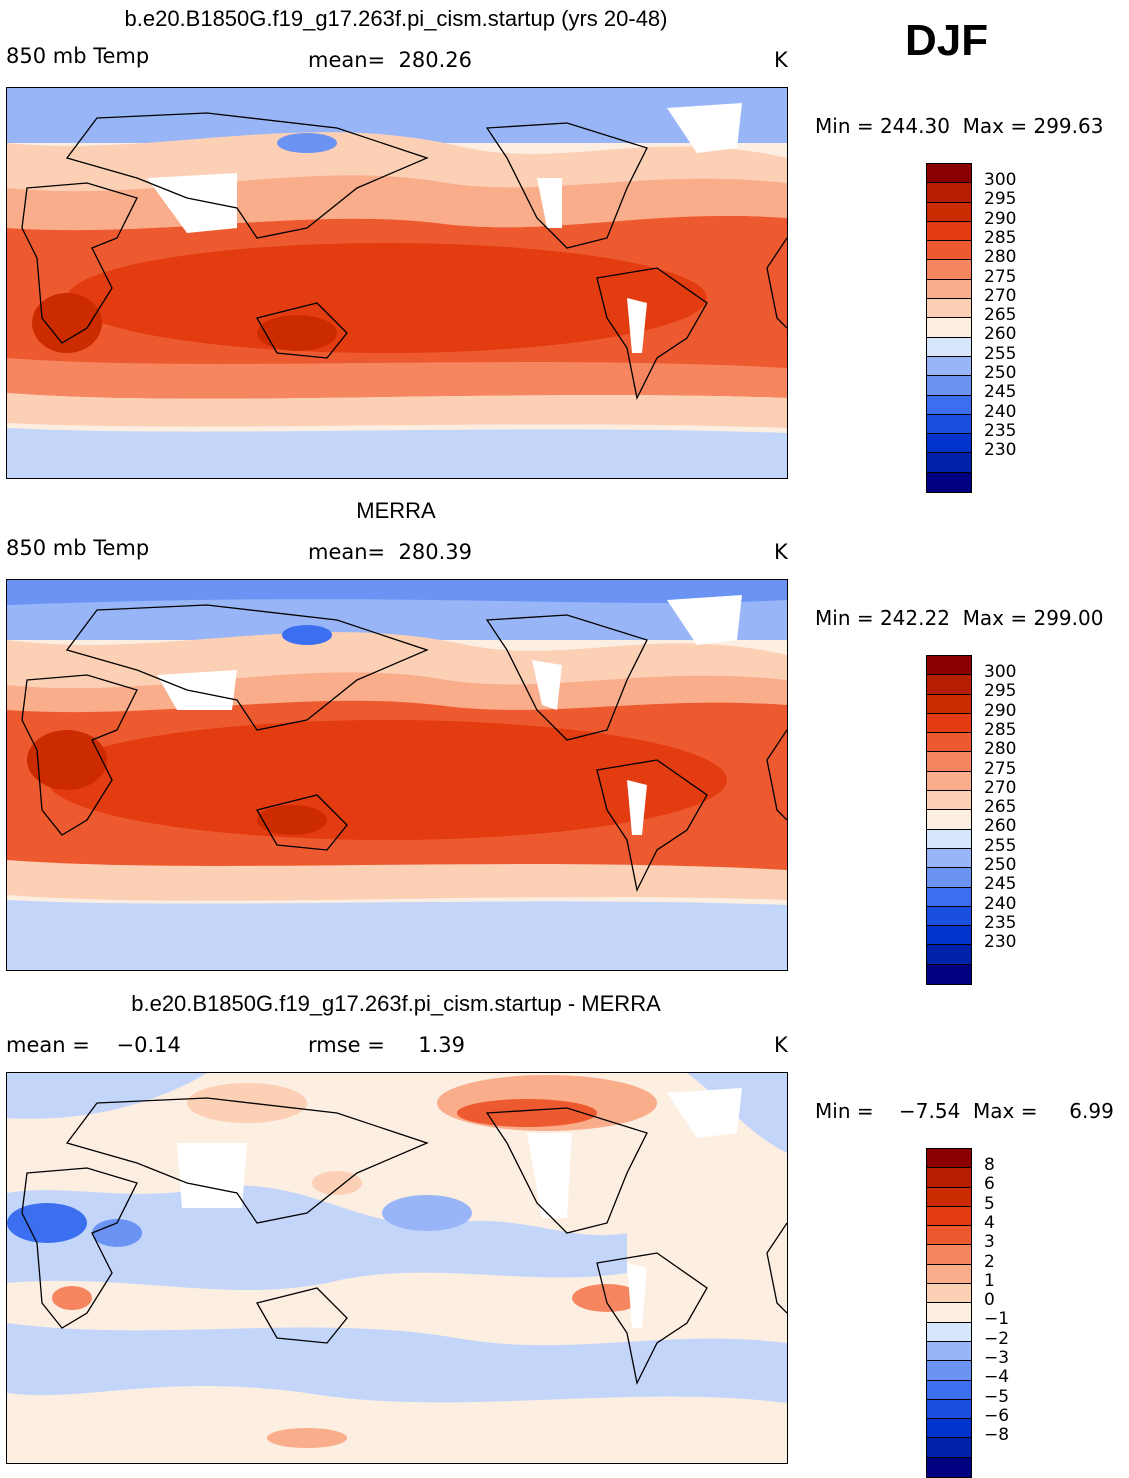 Image resolution: width=1129 pixels, height=1478 pixels. I want to click on panel-title: MERRA, so click(396, 510).